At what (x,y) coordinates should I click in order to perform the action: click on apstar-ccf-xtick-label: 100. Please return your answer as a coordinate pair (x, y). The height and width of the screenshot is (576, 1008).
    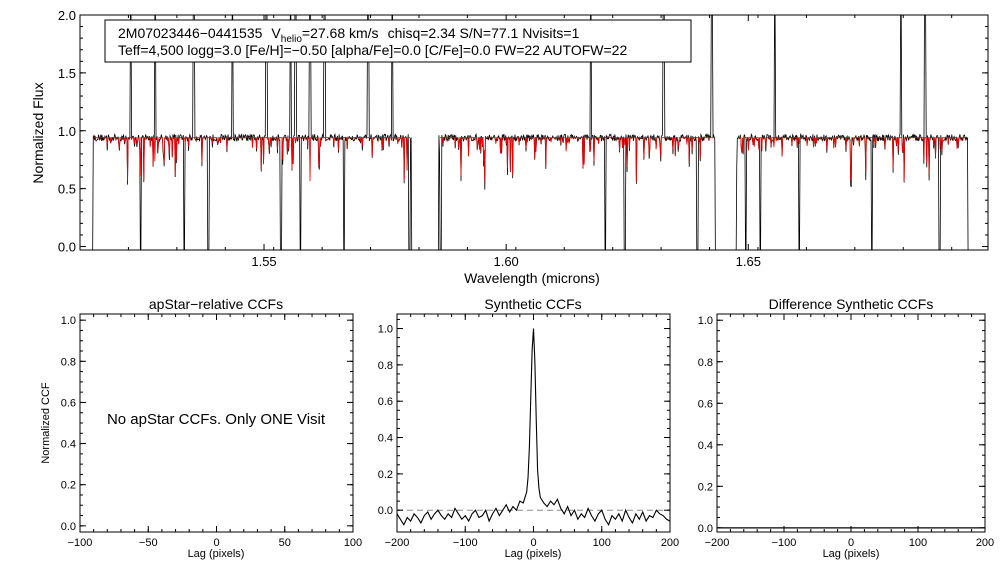
    Looking at the image, I should click on (353, 543).